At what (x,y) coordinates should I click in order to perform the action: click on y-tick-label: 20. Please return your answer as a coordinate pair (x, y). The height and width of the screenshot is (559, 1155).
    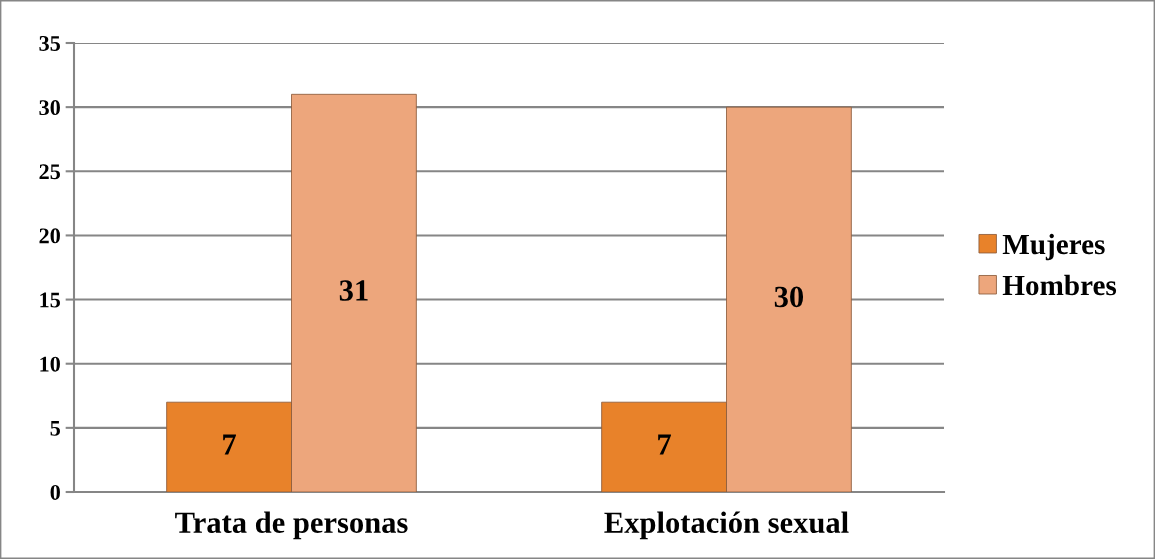
    Looking at the image, I should click on (49, 236).